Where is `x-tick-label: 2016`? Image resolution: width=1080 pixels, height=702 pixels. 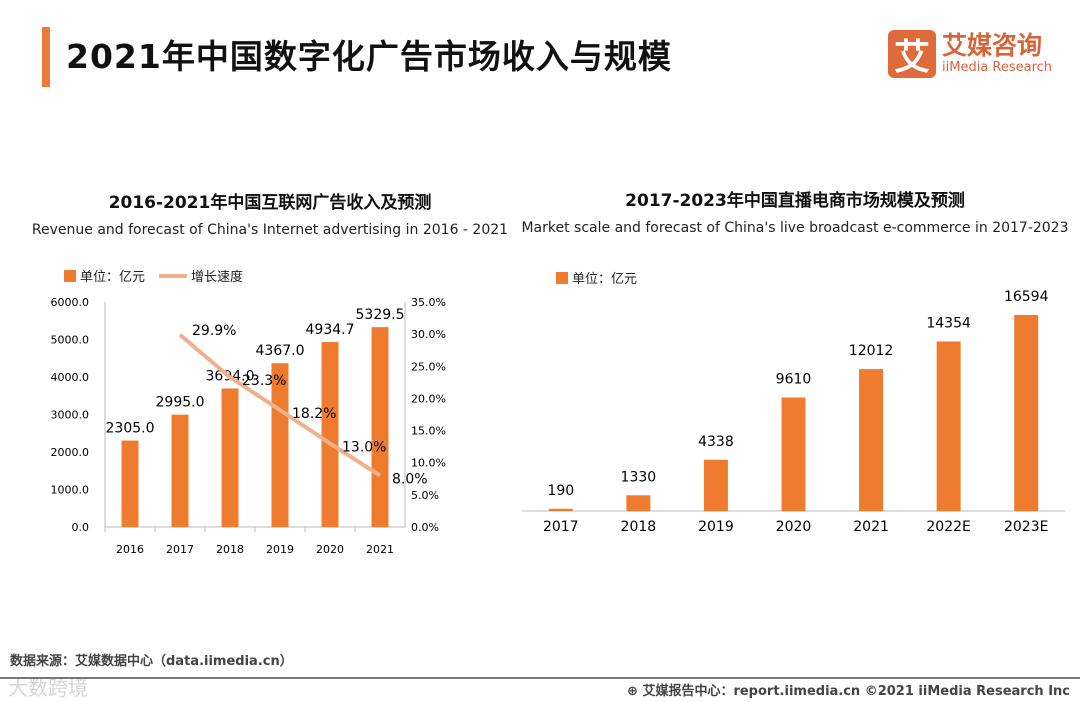
x-tick-label: 2016 is located at coordinates (130, 549).